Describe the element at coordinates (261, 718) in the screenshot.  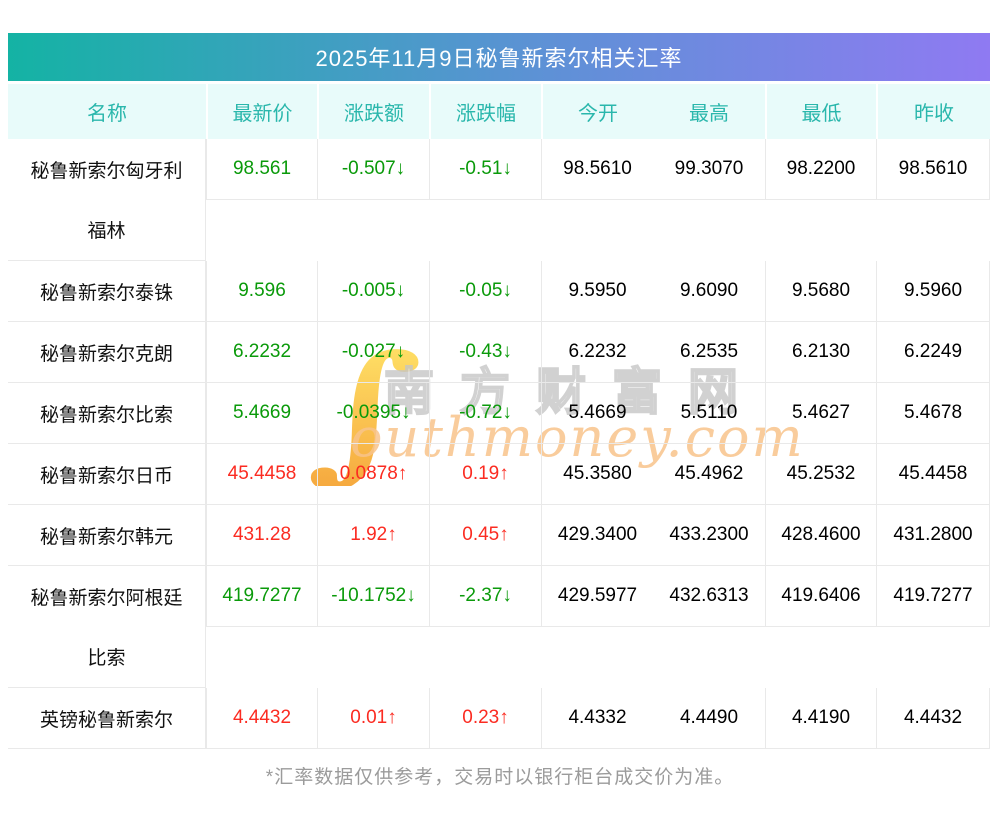
I see `cell-latest: 4.4432` at that location.